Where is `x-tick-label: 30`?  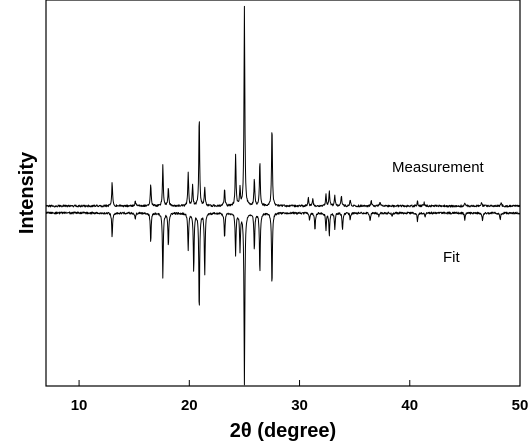 x-tick-label: 30 is located at coordinates (299, 405).